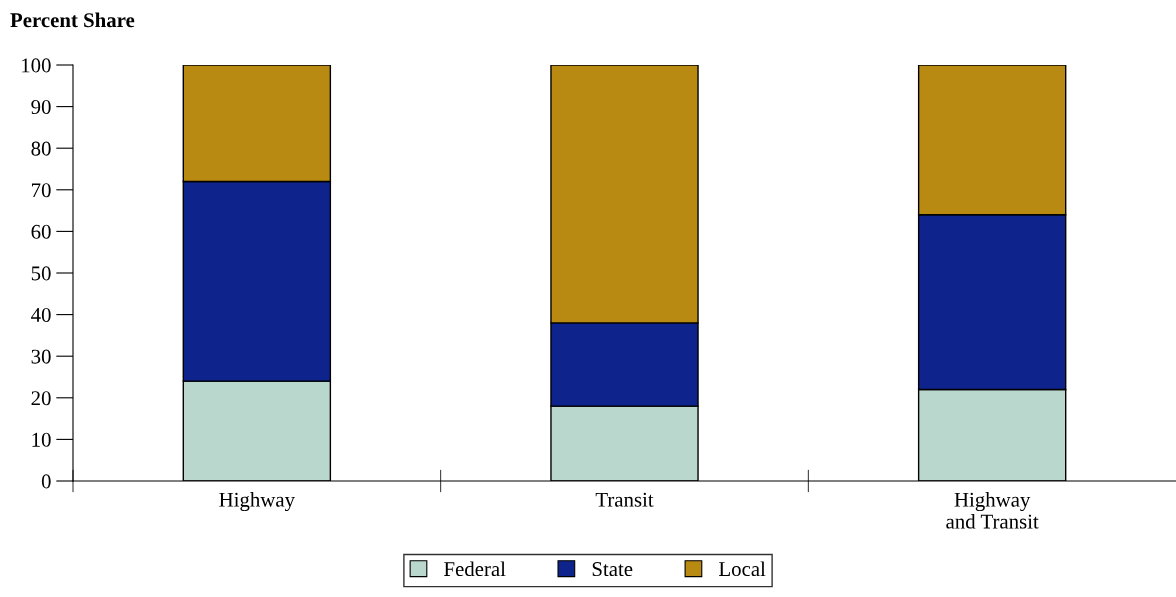 The height and width of the screenshot is (597, 1176). I want to click on y-tick-label: 40, so click(41, 315).